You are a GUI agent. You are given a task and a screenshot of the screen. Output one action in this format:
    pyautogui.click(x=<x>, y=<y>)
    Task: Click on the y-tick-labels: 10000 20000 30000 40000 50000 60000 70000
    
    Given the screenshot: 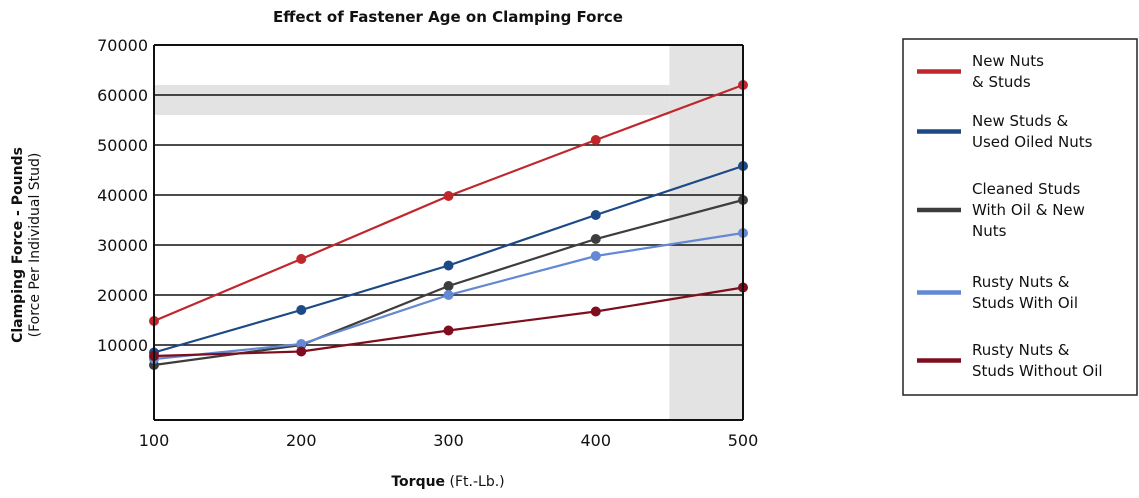 What is the action you would take?
    pyautogui.click(x=122, y=195)
    